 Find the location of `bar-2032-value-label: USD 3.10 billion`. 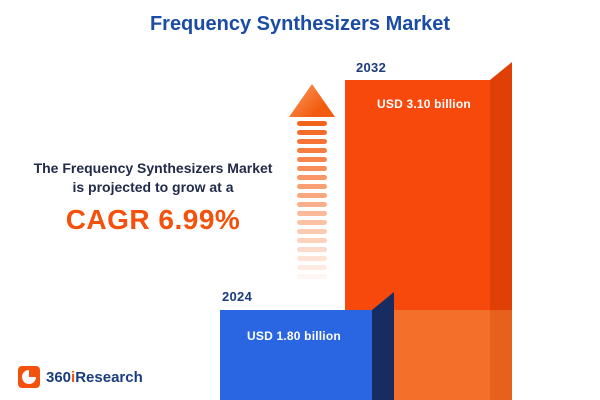

bar-2032-value-label: USD 3.10 billion is located at coordinates (424, 104).